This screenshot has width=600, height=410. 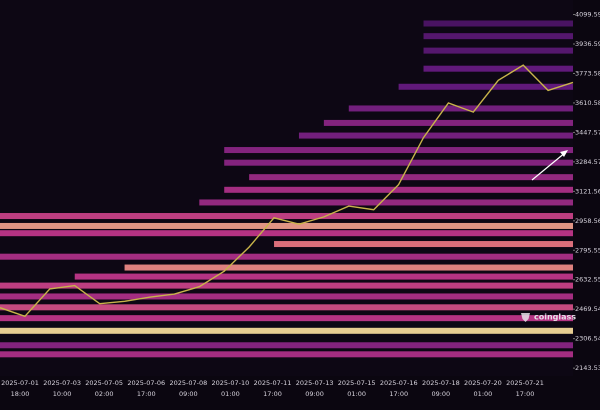 What do you see at coordinates (587, 103) in the screenshot?
I see `y-tick-label: 3610.584` at bounding box center [587, 103].